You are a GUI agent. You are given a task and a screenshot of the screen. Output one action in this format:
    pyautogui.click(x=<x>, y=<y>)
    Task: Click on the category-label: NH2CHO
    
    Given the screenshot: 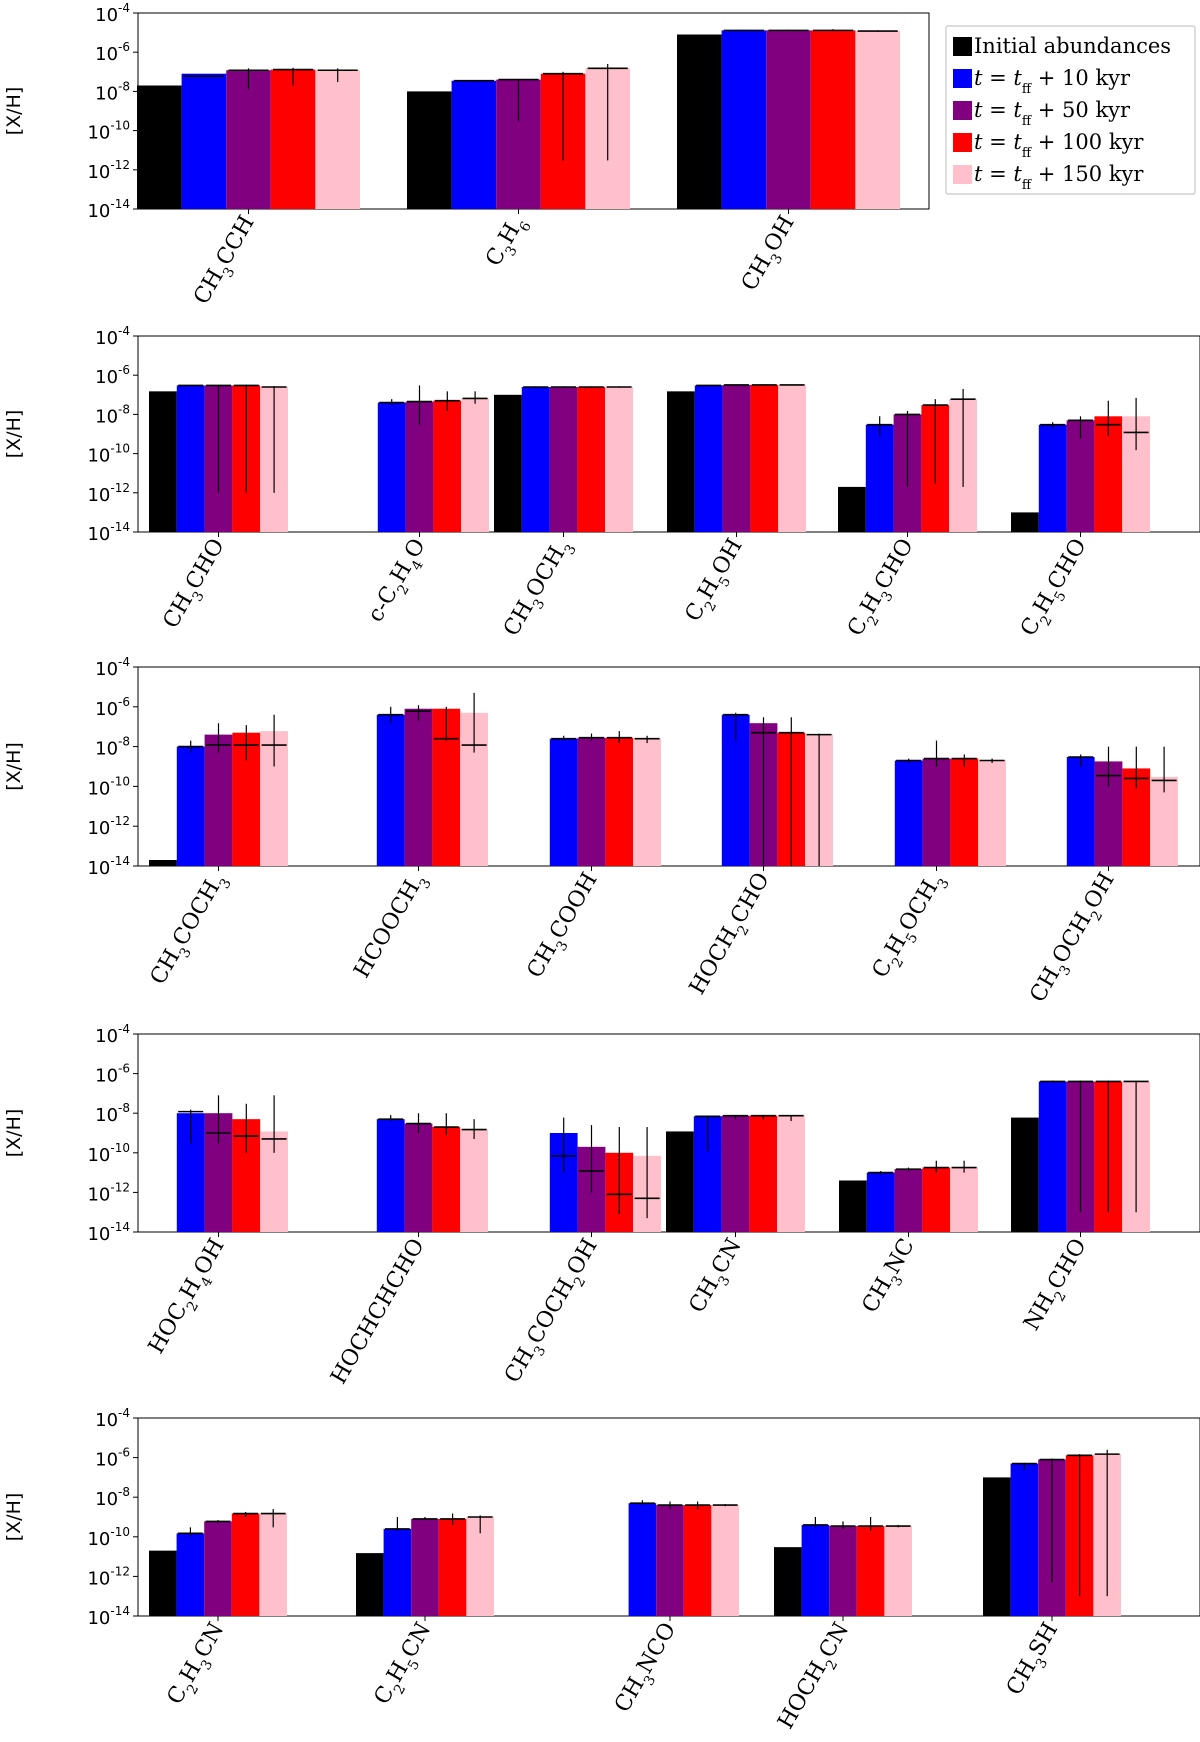 What is the action you would take?
    pyautogui.click(x=1058, y=1286)
    